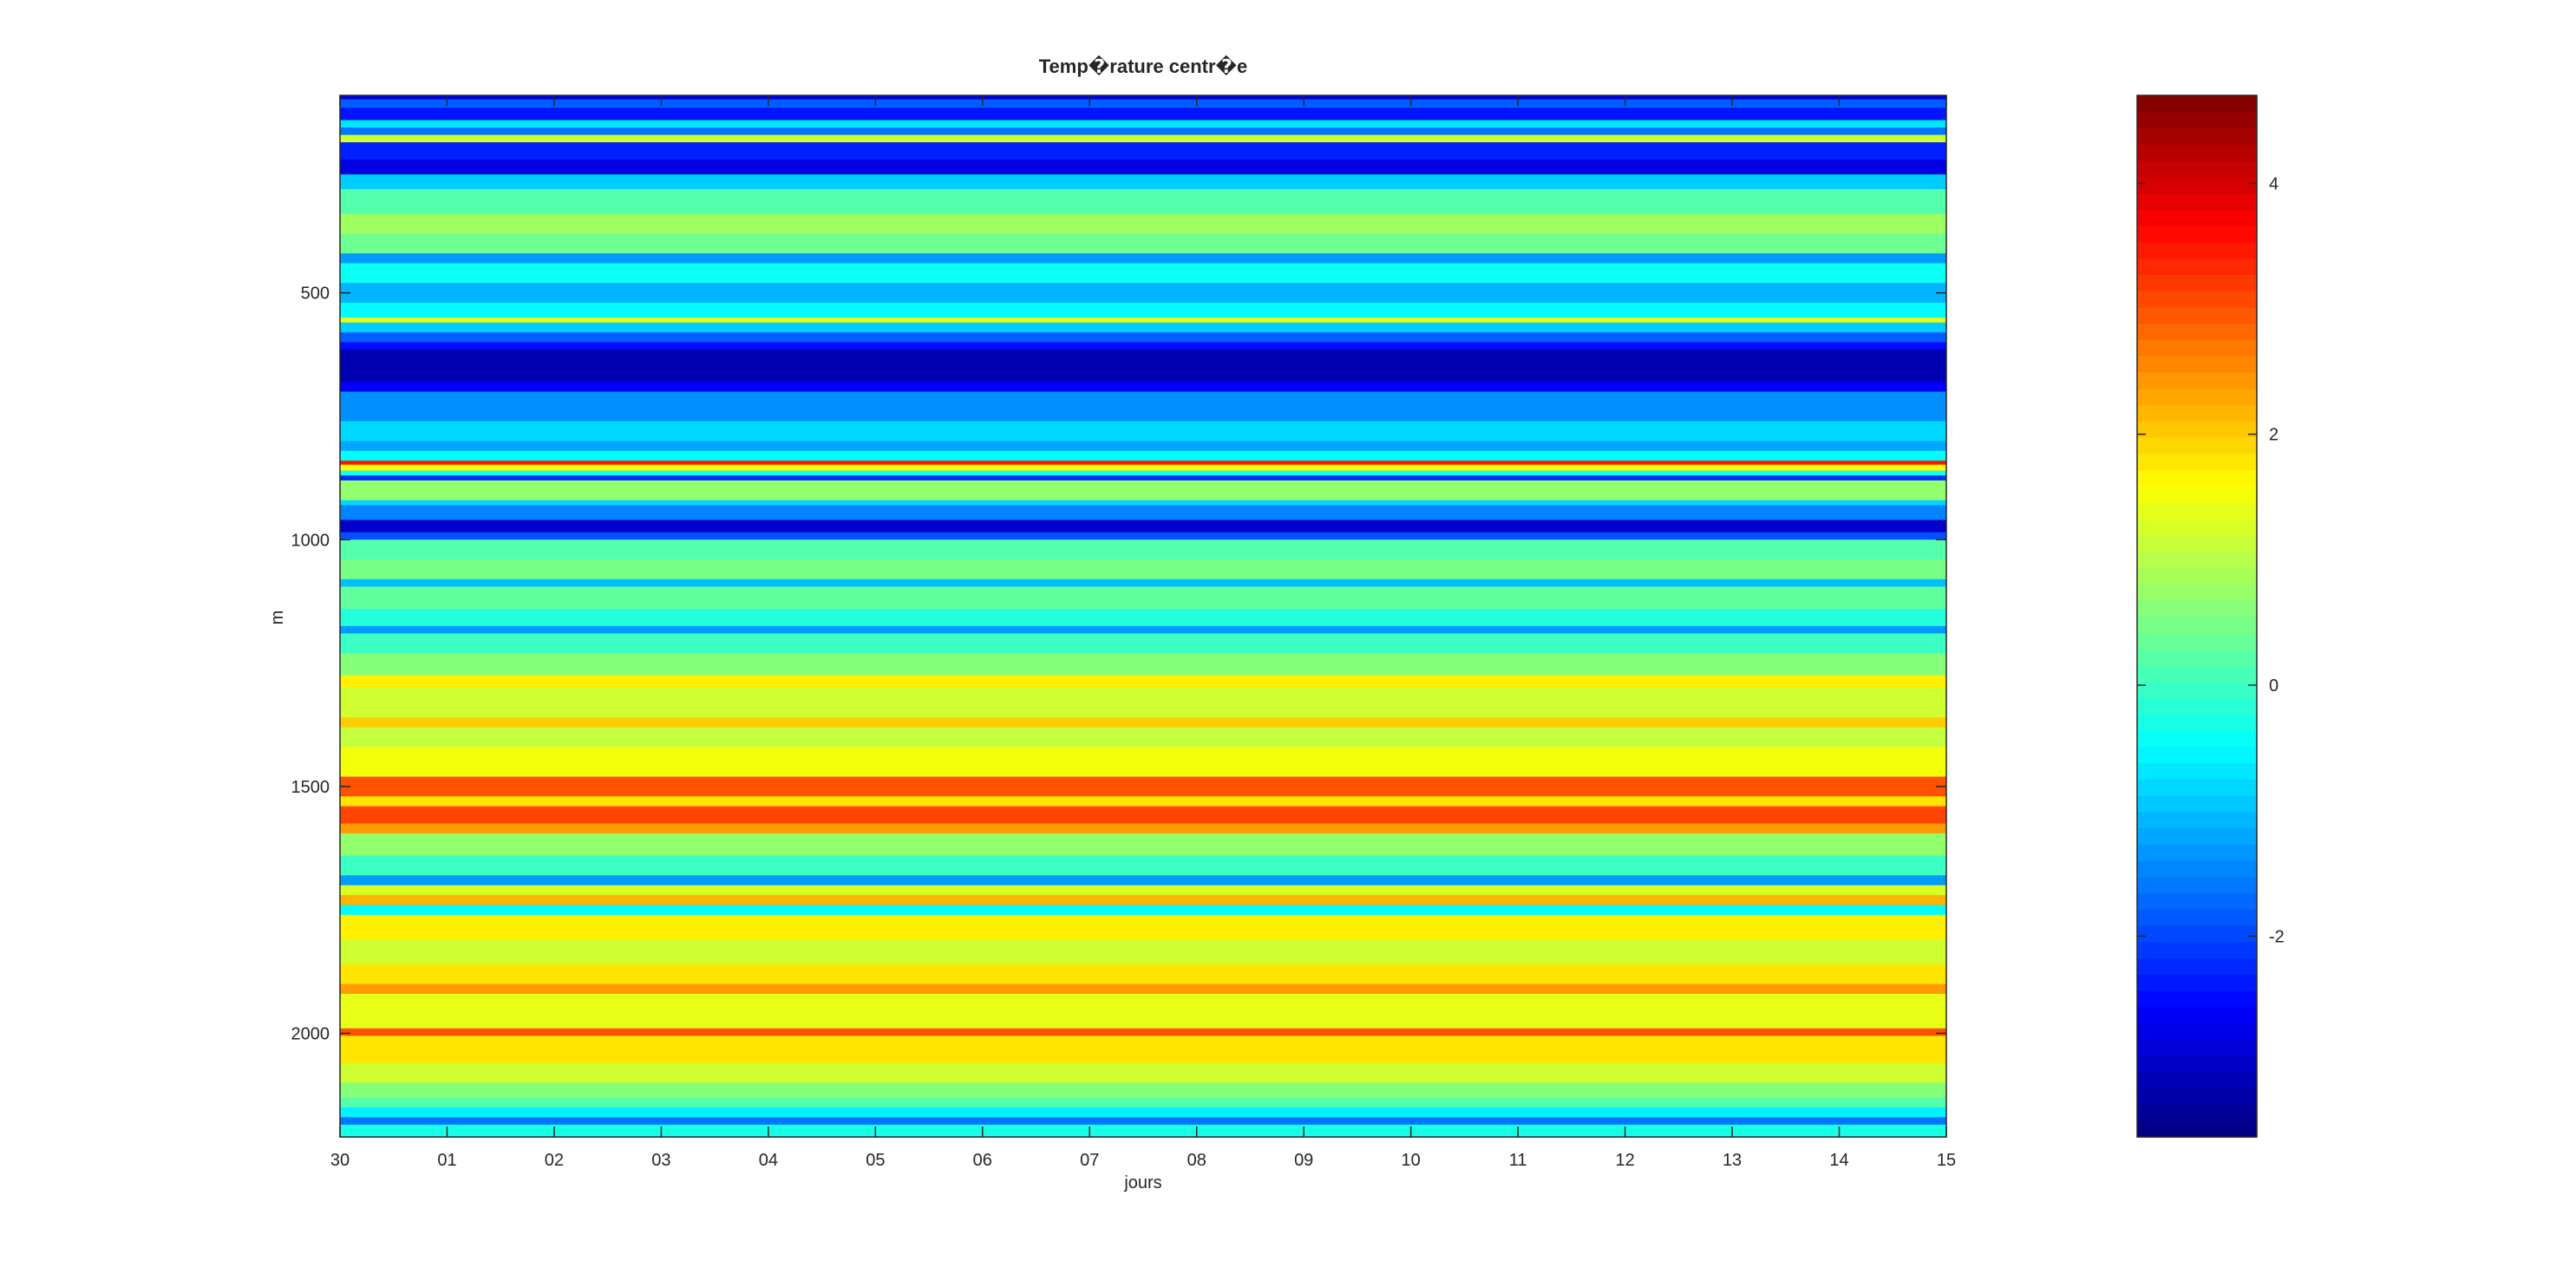  Describe the element at coordinates (2277, 937) in the screenshot. I see `colorbar-tick-label: -2` at that location.